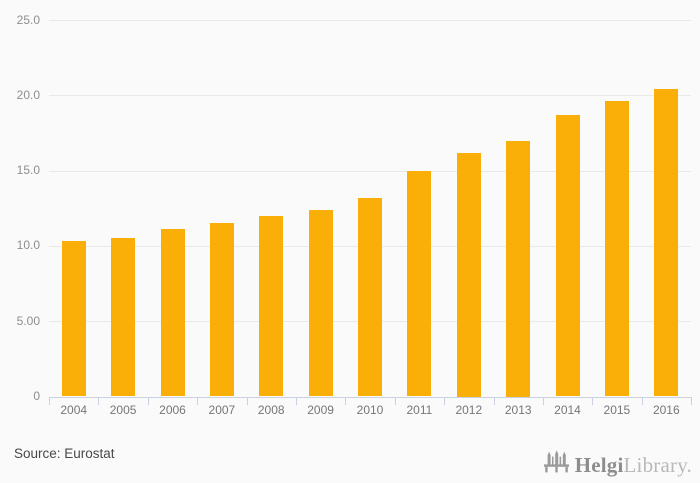 The height and width of the screenshot is (483, 700). I want to click on x-axis-label-2016: 2016, so click(666, 410).